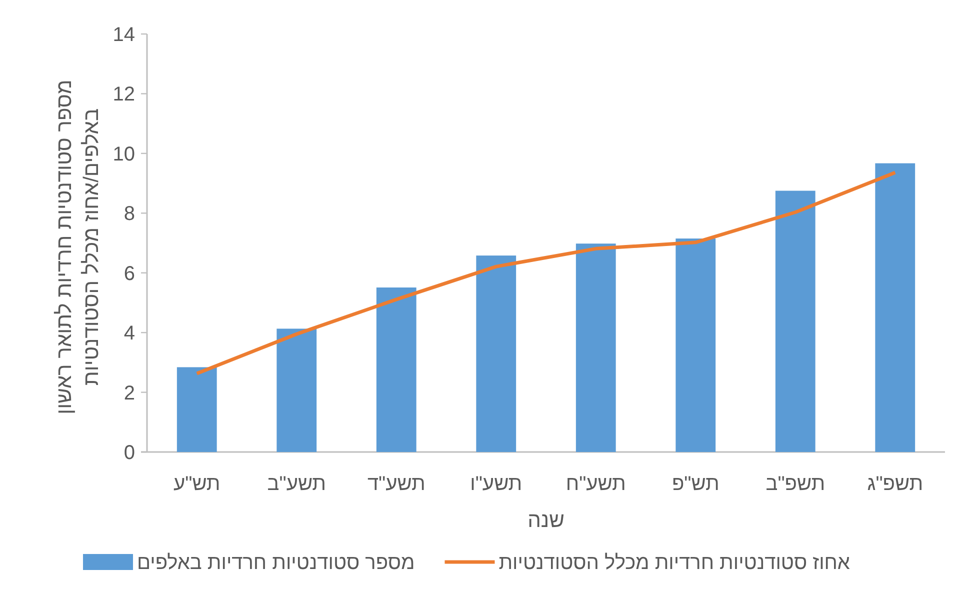 The height and width of the screenshot is (590, 960). Describe the element at coordinates (296, 484) in the screenshot. I see `x-tick-label: תשע"ב` at that location.